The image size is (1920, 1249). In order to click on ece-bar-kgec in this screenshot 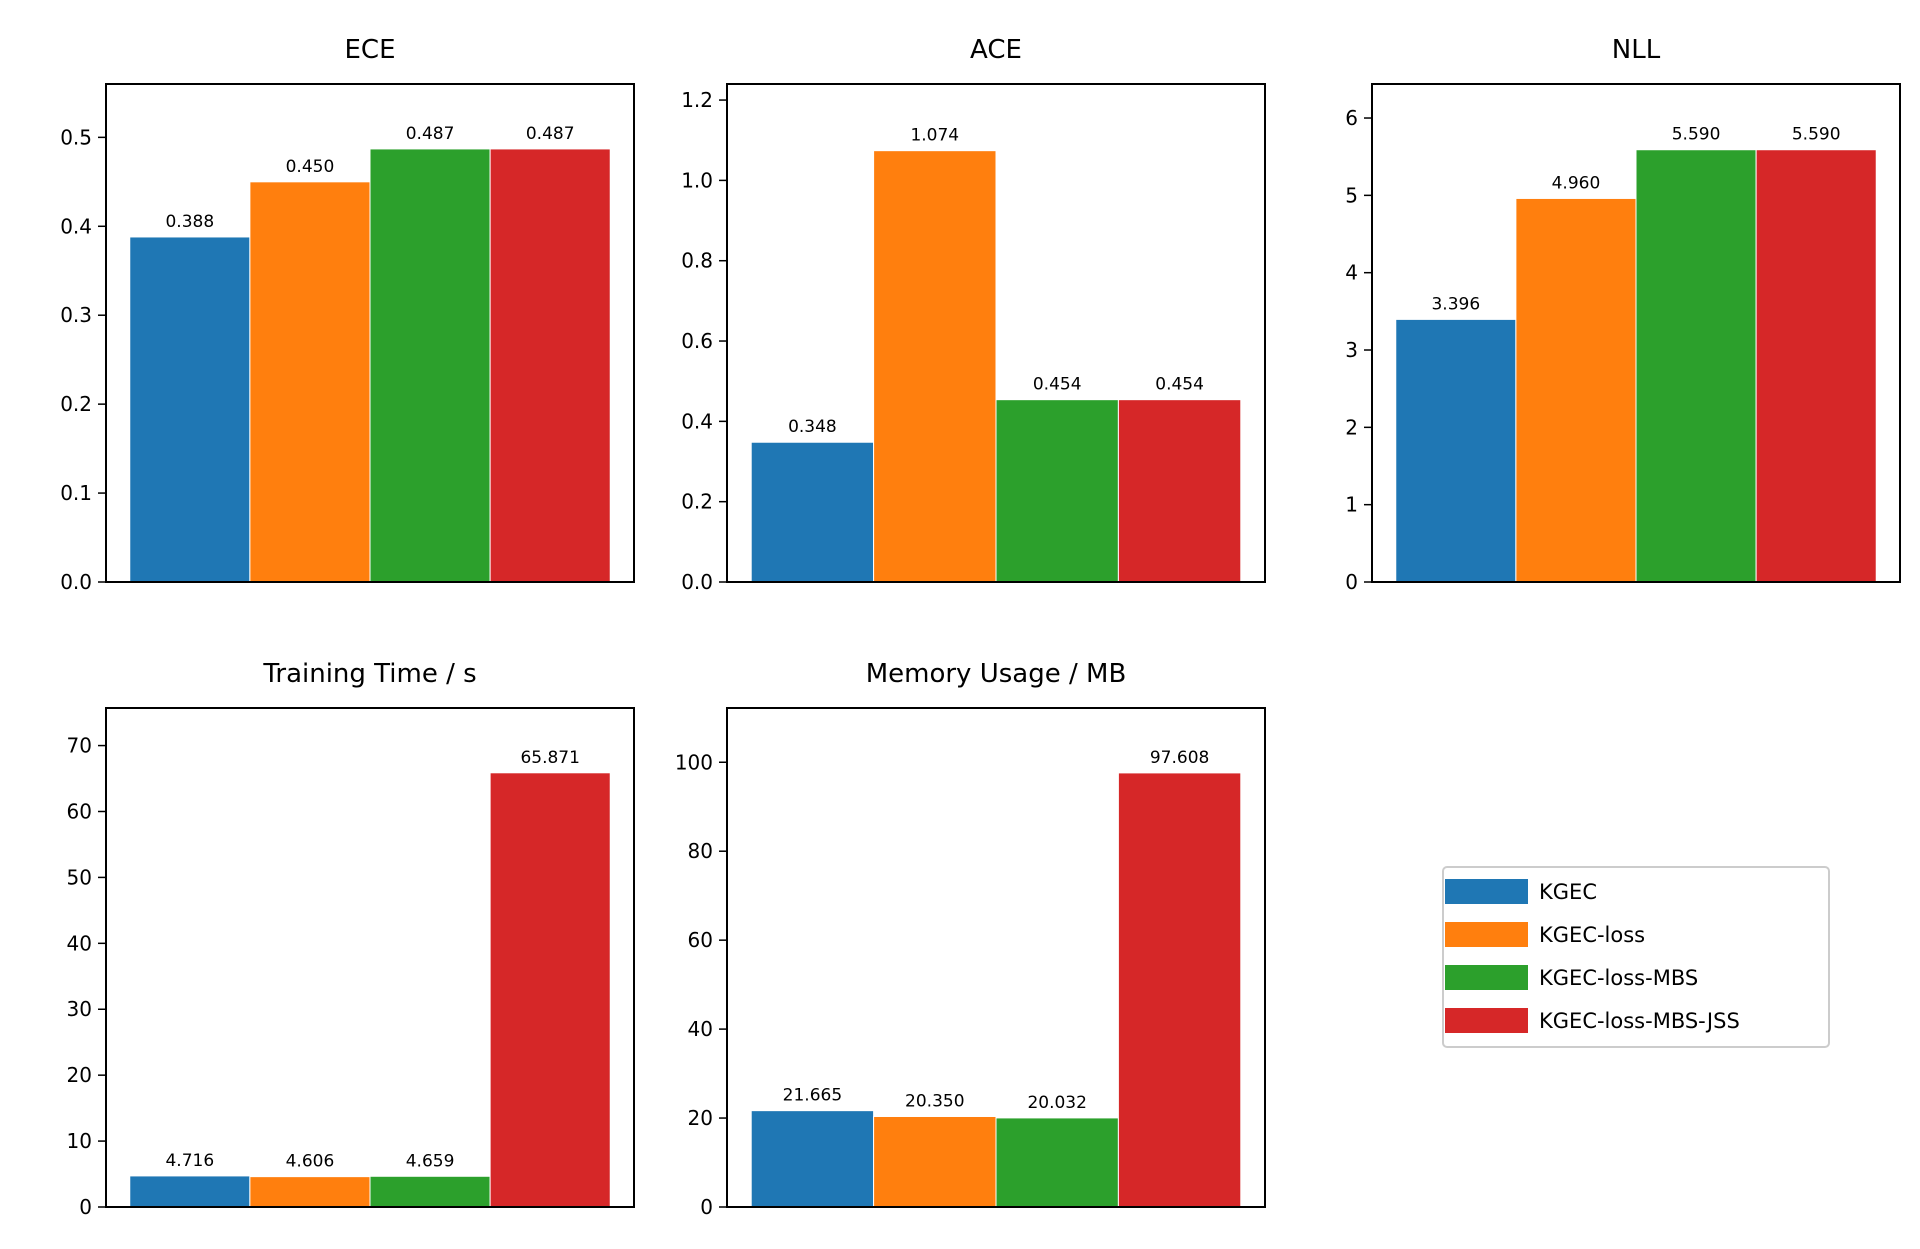, I will do `click(190, 409)`.